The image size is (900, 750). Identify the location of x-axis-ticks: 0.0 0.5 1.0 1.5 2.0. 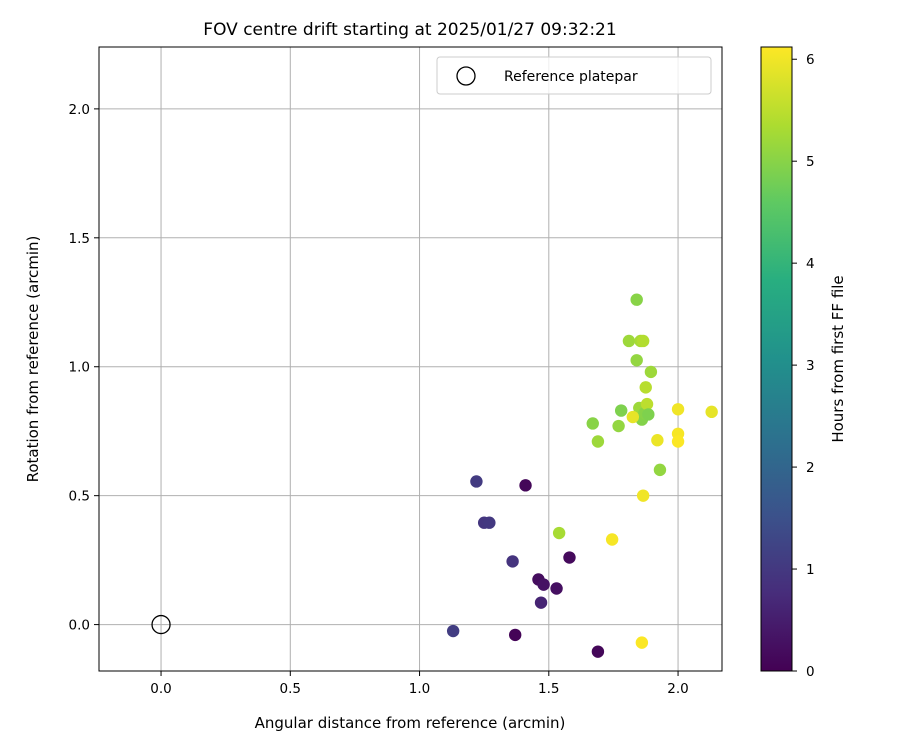
(419, 684).